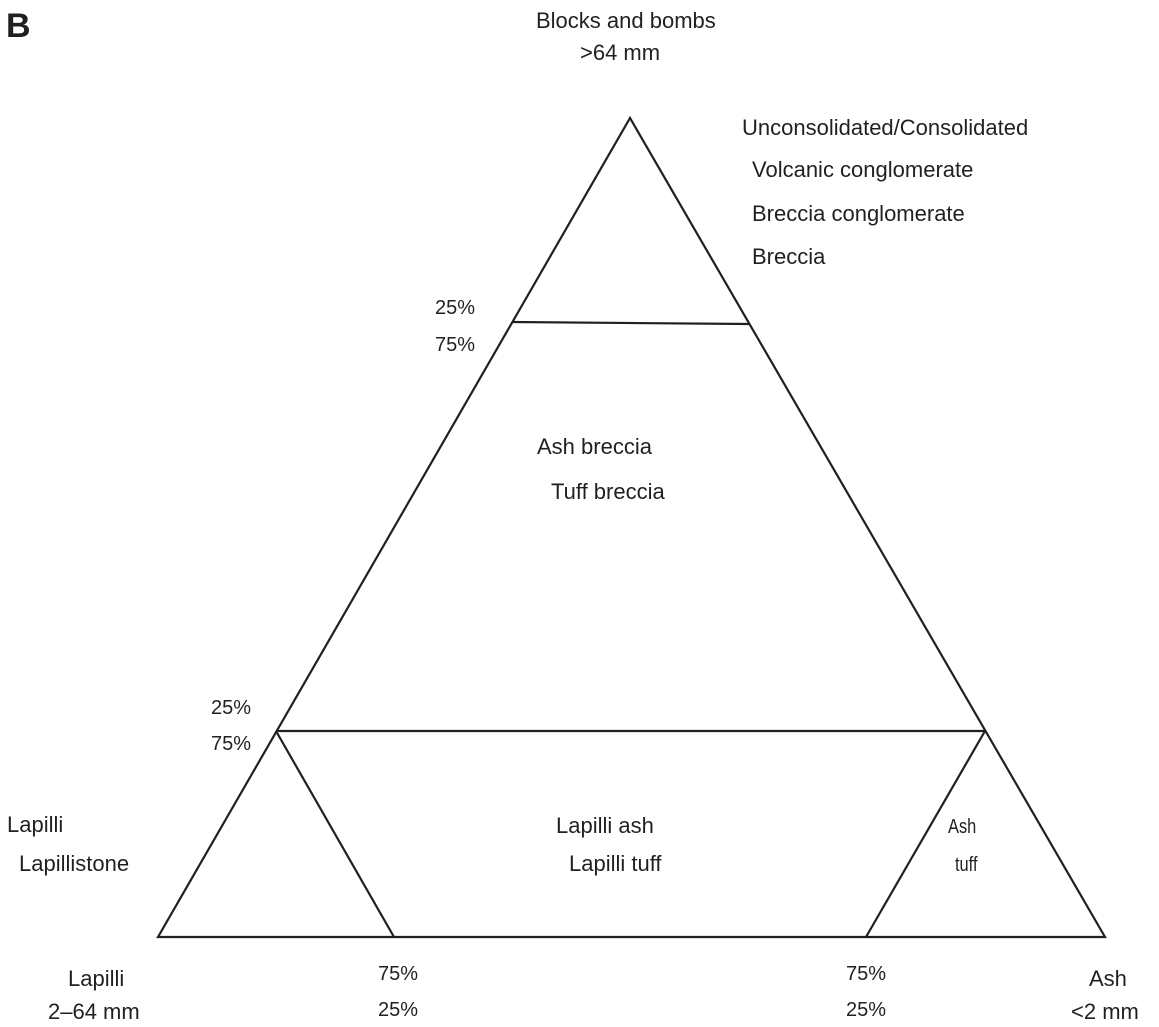 This screenshot has height=1027, width=1159. What do you see at coordinates (94, 1011) in the screenshot?
I see `left-vertex-size: 2–64 mm` at bounding box center [94, 1011].